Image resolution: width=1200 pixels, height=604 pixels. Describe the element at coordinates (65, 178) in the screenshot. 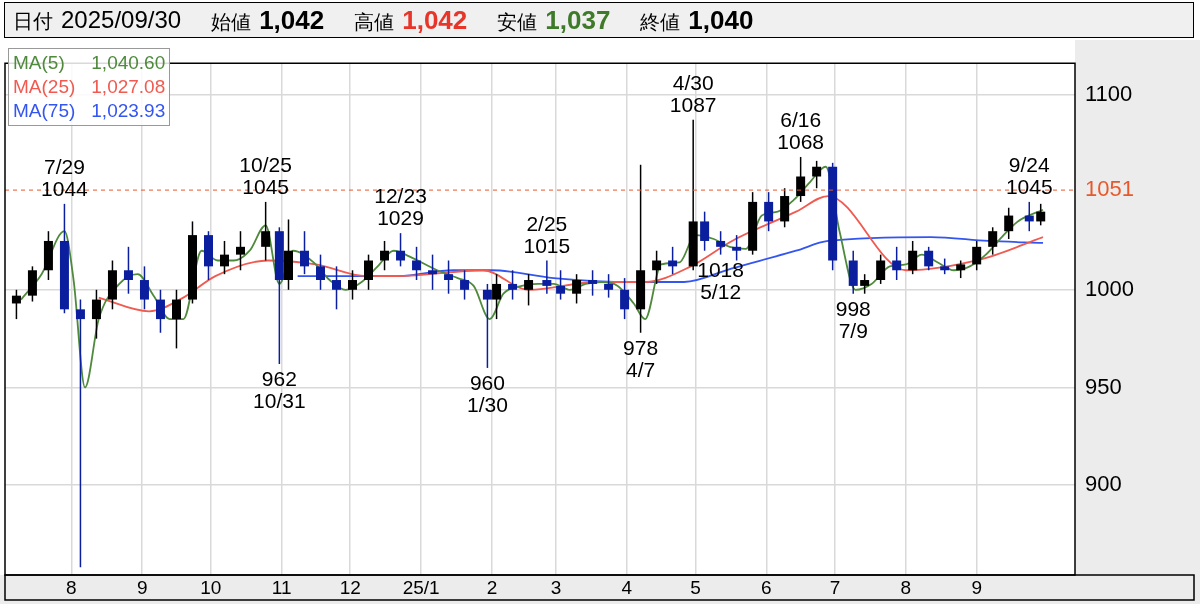

I see `annotation: 7/29 1044` at that location.